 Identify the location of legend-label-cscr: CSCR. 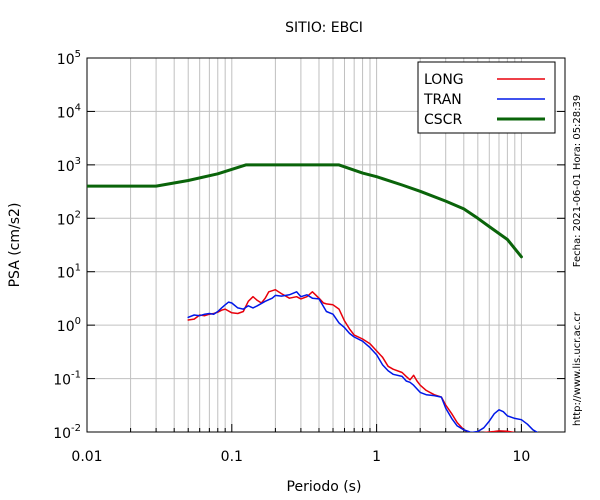
(443, 120).